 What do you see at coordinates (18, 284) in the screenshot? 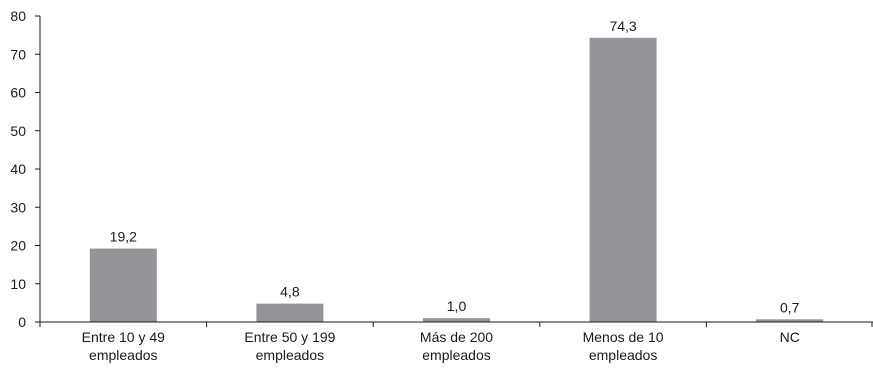
I see `y-tick-label: 10` at bounding box center [18, 284].